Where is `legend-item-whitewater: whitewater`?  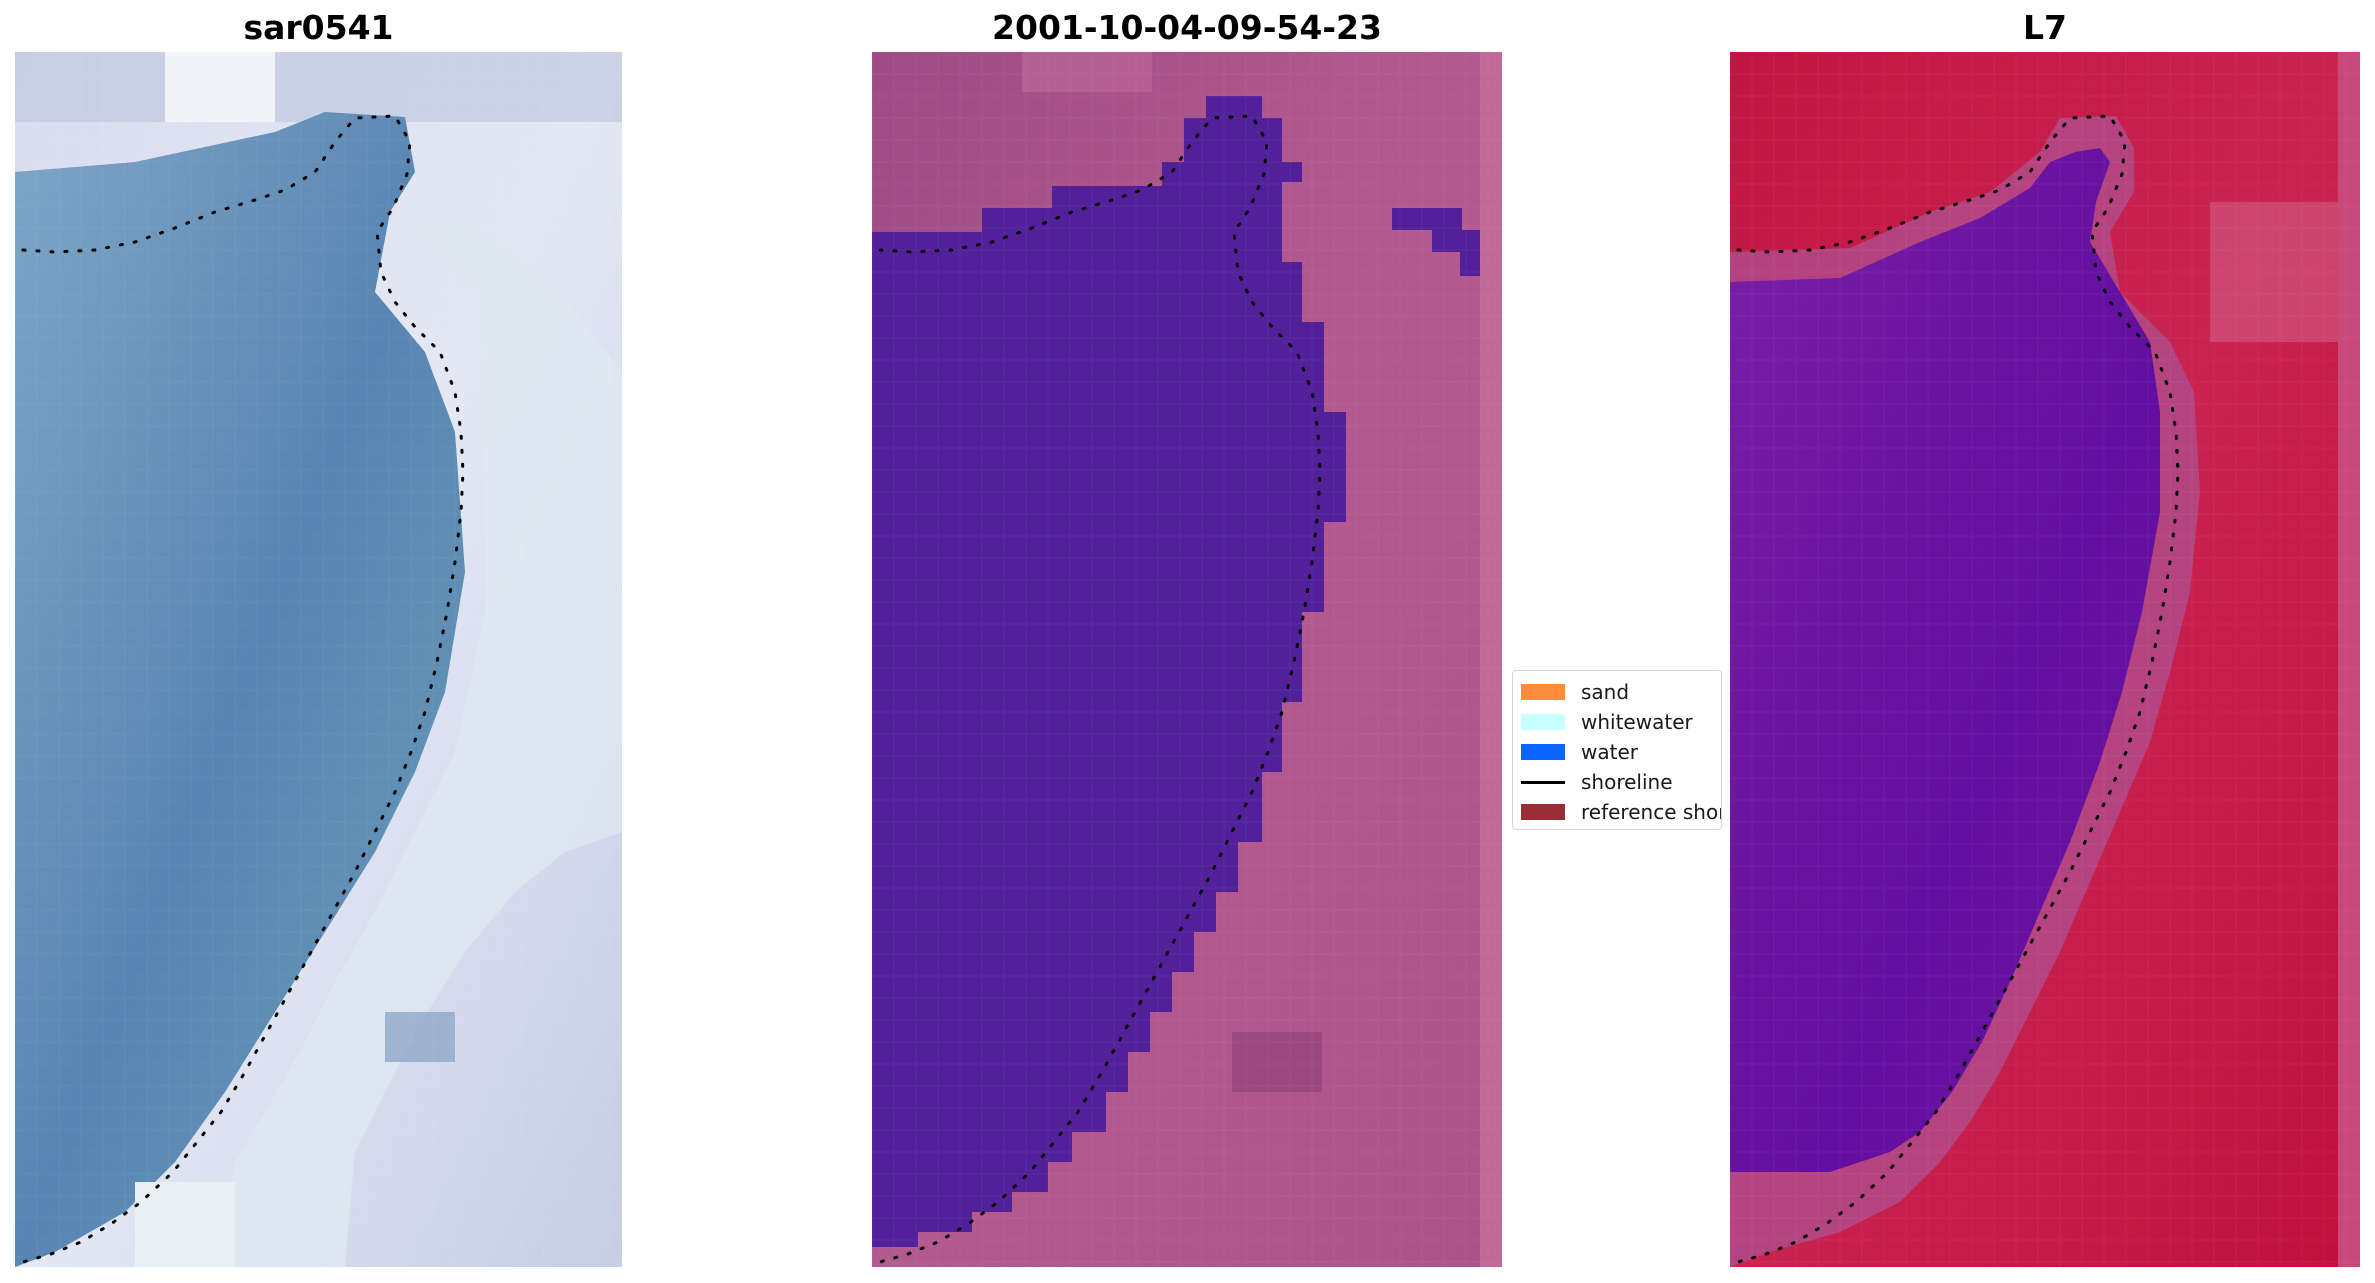 legend-item-whitewater: whitewater is located at coordinates (1617, 722).